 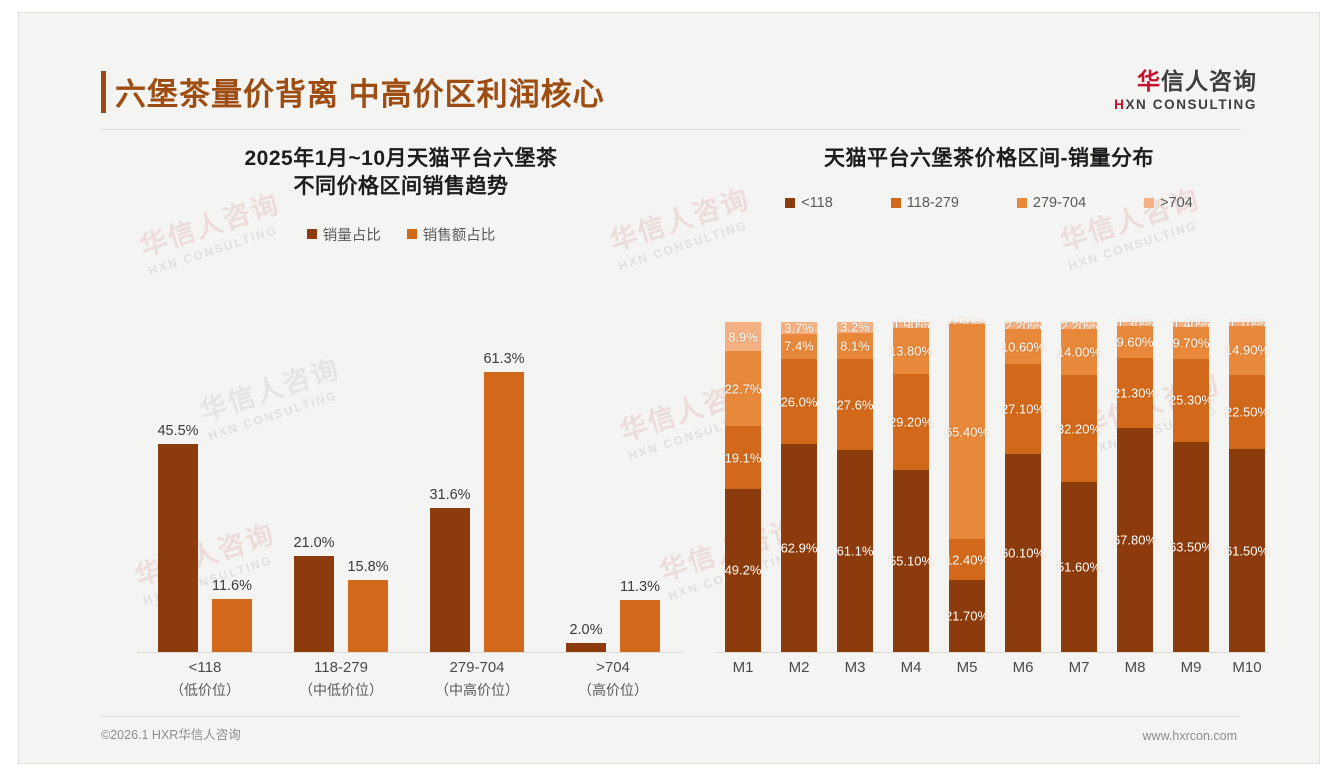 What do you see at coordinates (341, 689) in the screenshot?
I see `x-axis-tick-sub: （中低价位）` at bounding box center [341, 689].